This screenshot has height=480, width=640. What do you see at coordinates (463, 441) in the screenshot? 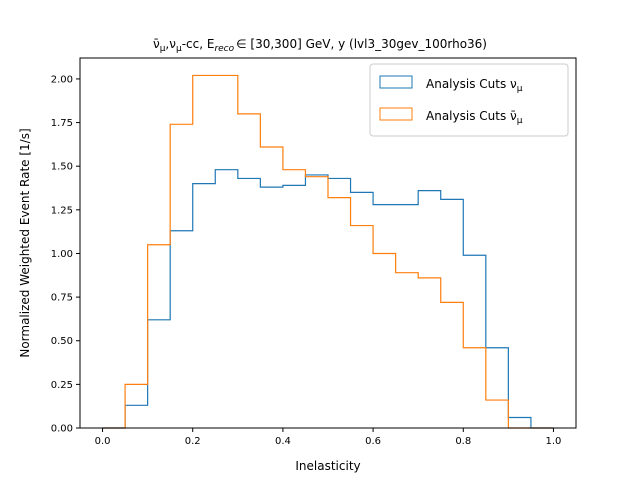
I see `x-tick-label: 0.8` at bounding box center [463, 441].